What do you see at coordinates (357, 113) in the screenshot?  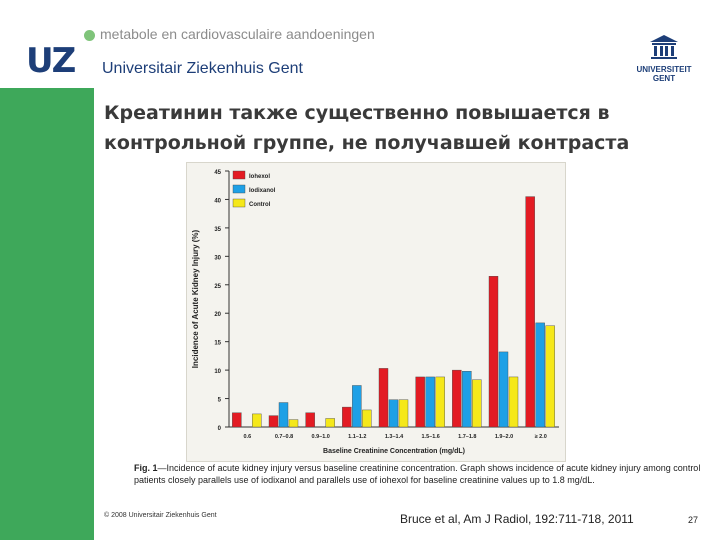 I see `title-line-1: Креатинин также существенно повышается в` at bounding box center [357, 113].